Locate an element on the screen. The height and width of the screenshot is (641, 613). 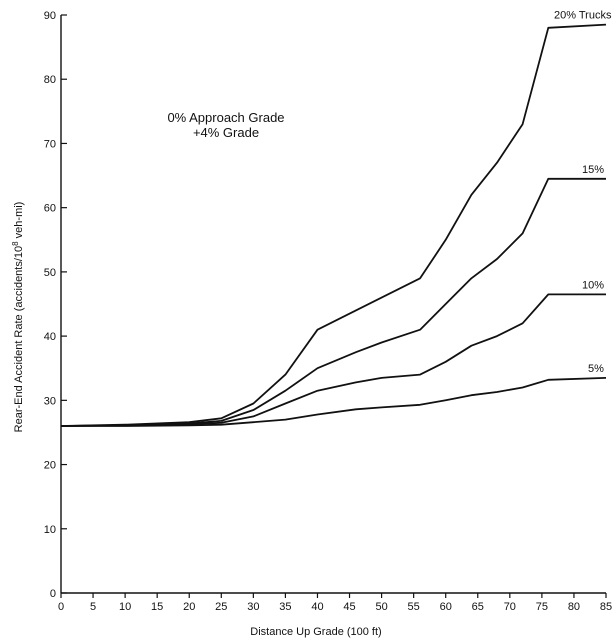
annotation-grade: +4% Grade is located at coordinates (226, 132).